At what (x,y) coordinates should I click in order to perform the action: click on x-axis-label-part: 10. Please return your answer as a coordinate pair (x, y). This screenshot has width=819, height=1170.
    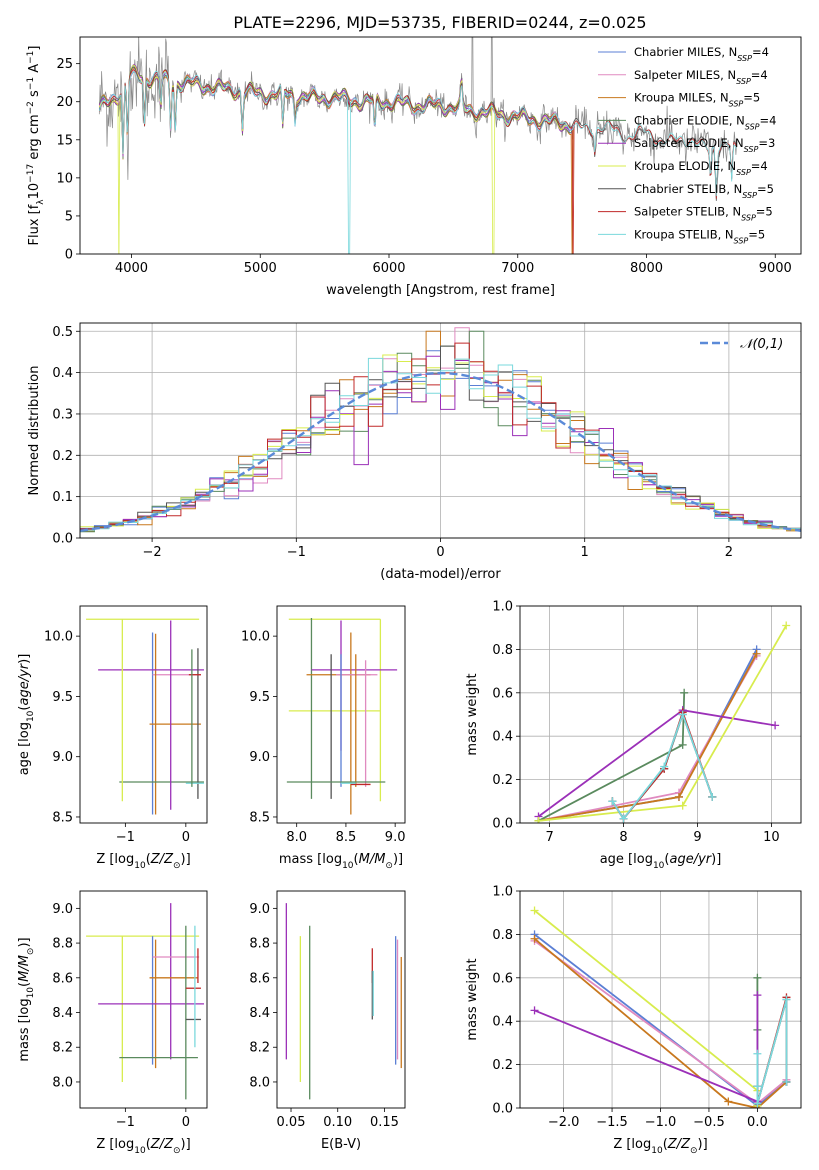
    Looking at the image, I should click on (659, 866).